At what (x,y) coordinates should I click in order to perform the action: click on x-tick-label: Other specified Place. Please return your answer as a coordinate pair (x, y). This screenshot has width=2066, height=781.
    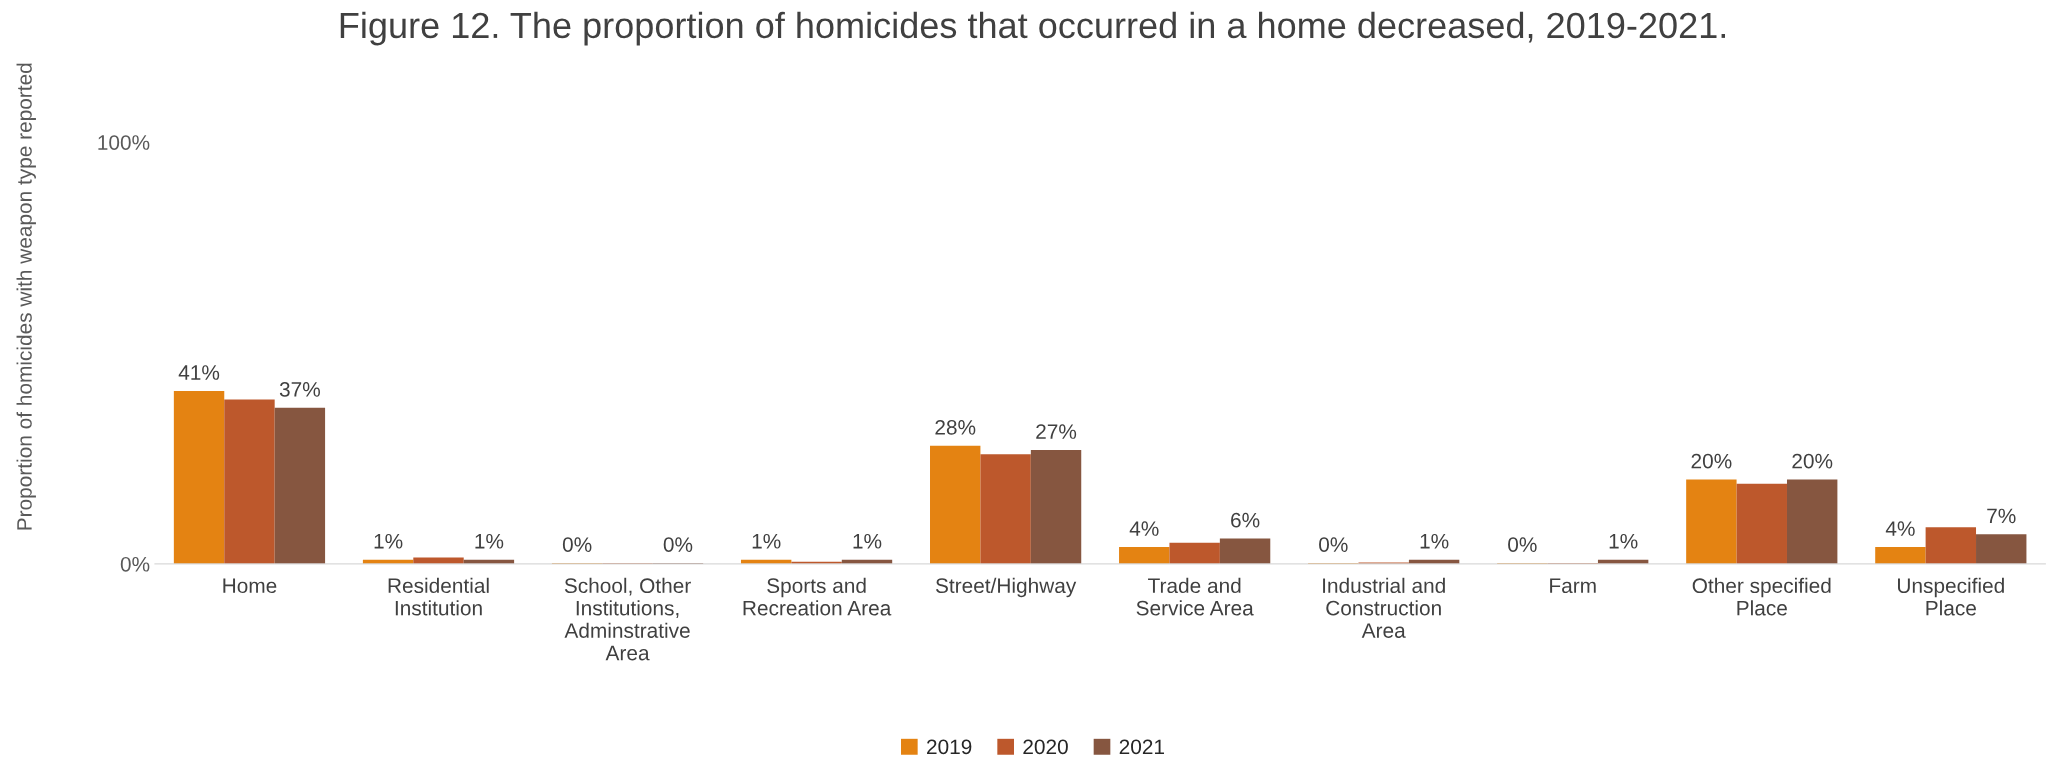
    Looking at the image, I should click on (1761, 596).